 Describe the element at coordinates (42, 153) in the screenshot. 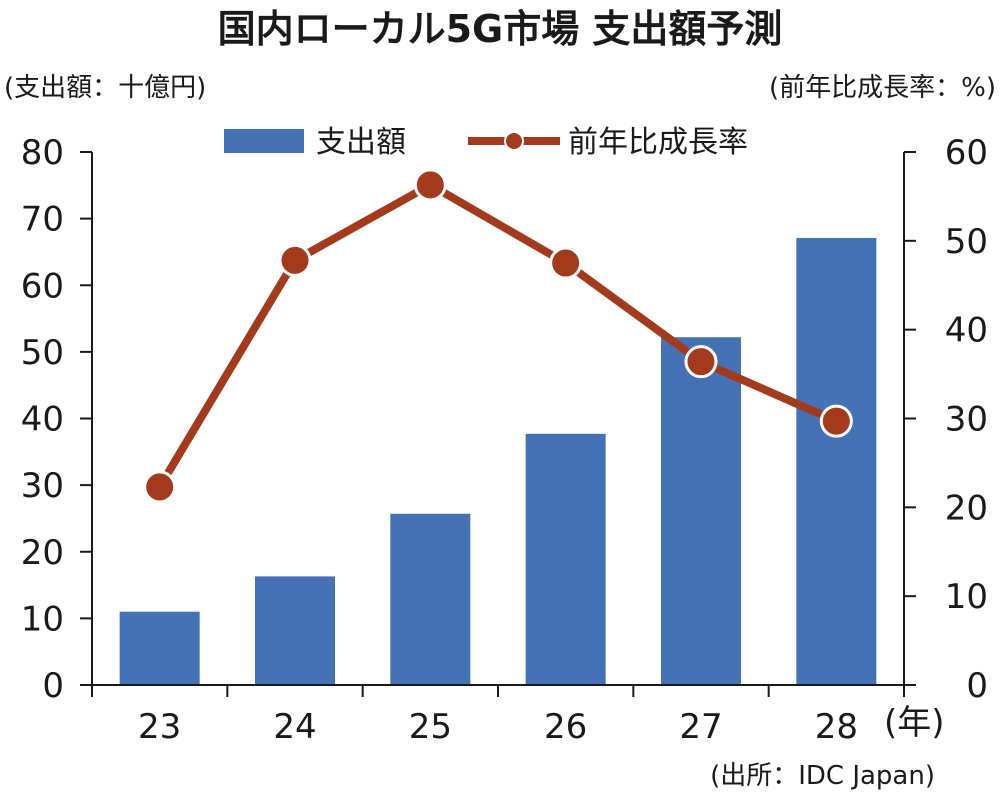

I see `left-tick-label-80: 80` at that location.